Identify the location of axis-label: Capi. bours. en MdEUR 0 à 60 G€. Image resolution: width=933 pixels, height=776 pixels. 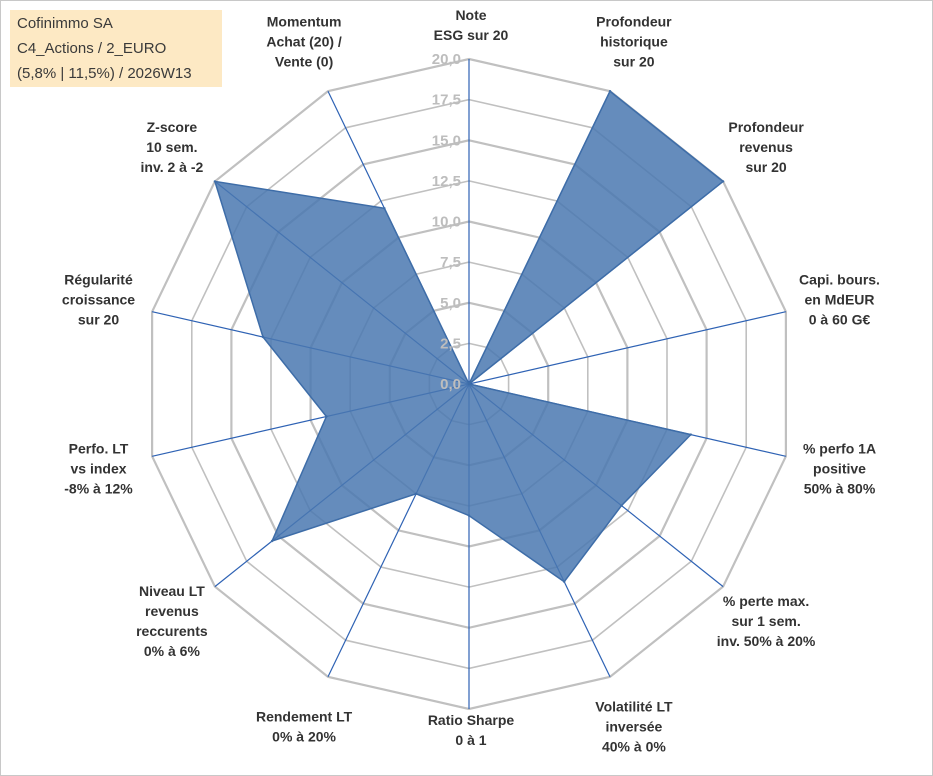
(839, 299).